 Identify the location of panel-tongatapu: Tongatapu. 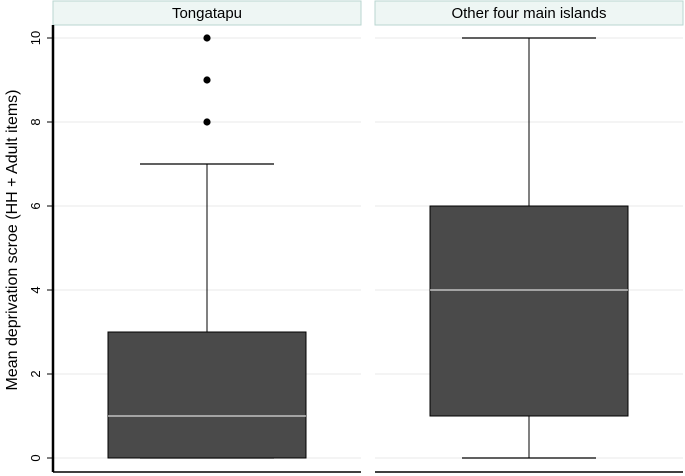
(207, 13).